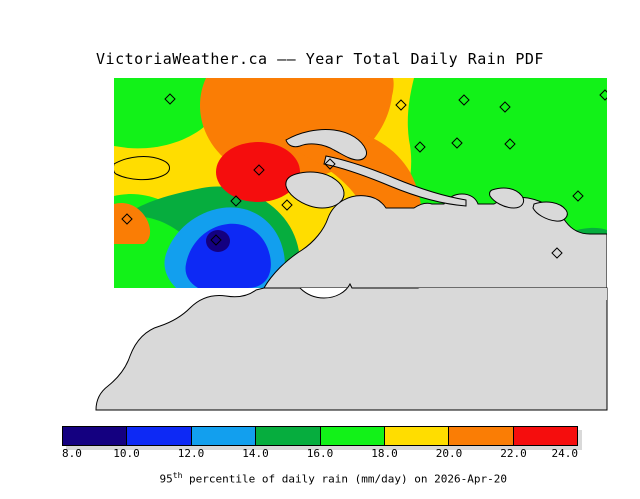  What do you see at coordinates (315, 190) in the screenshot?
I see `peninsula-upper` at bounding box center [315, 190].